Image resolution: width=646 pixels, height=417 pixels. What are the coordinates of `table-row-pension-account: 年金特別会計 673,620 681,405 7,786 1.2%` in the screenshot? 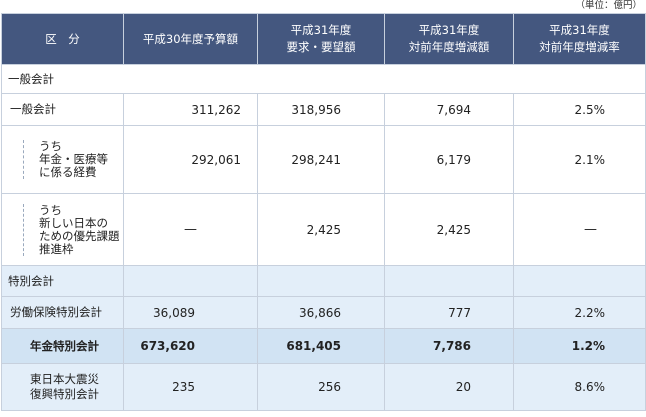 It's located at (323, 346).